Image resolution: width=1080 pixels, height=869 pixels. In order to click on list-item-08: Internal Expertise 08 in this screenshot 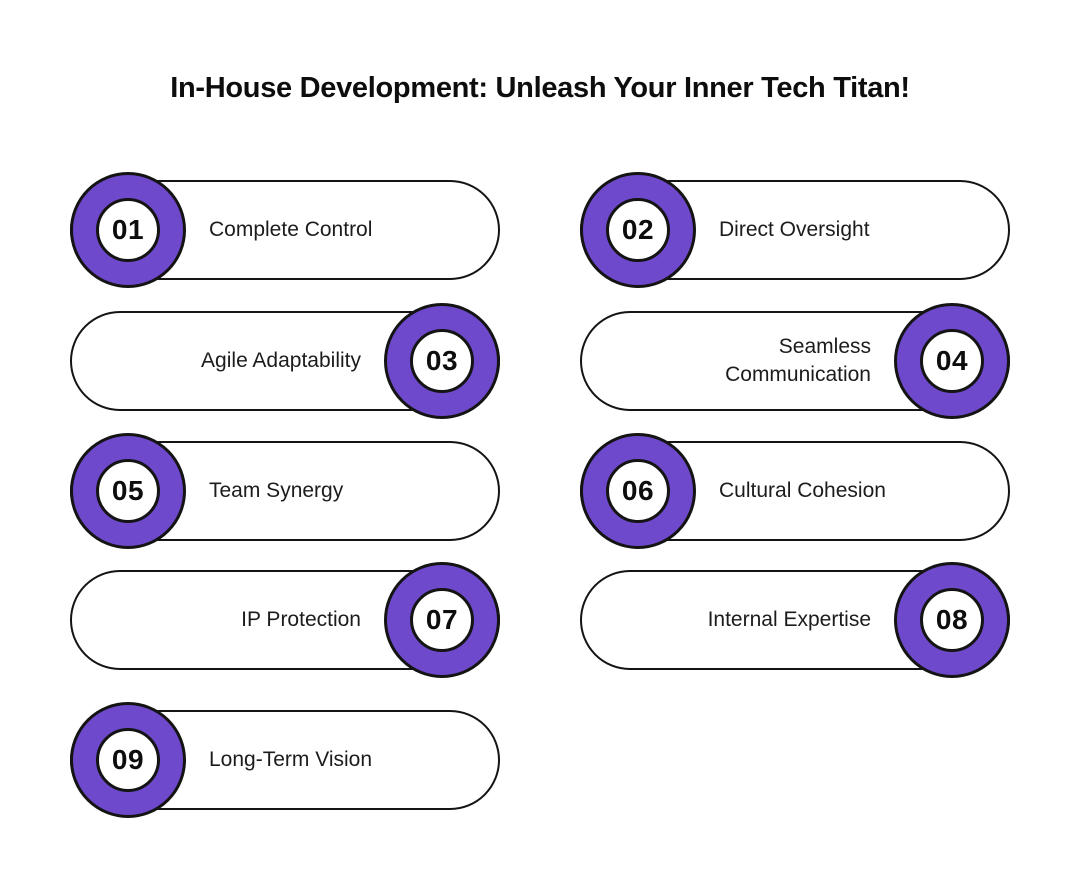, I will do `click(795, 620)`.